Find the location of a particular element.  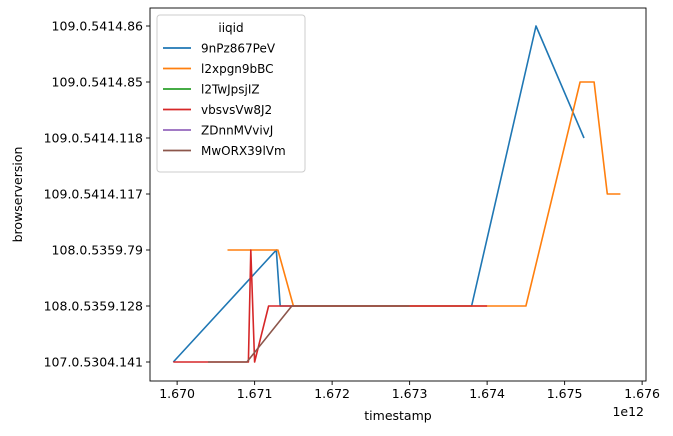

legend-box is located at coordinates (231, 93).